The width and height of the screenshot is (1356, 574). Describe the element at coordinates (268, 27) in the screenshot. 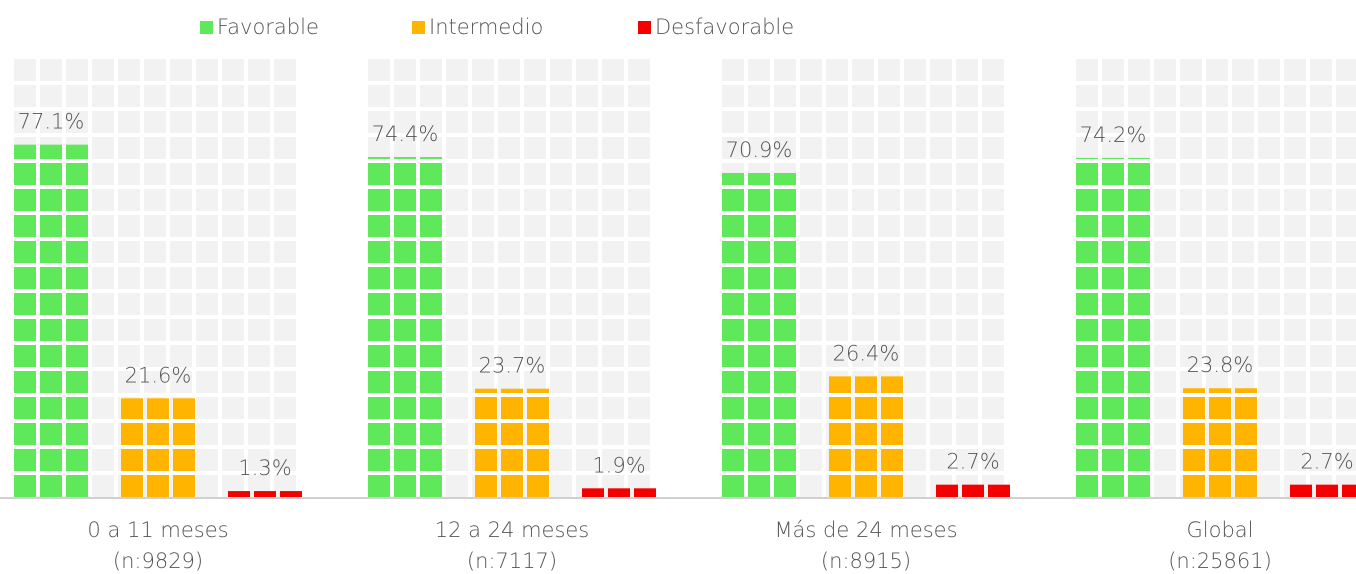

I see `legend-label: Favorable` at that location.